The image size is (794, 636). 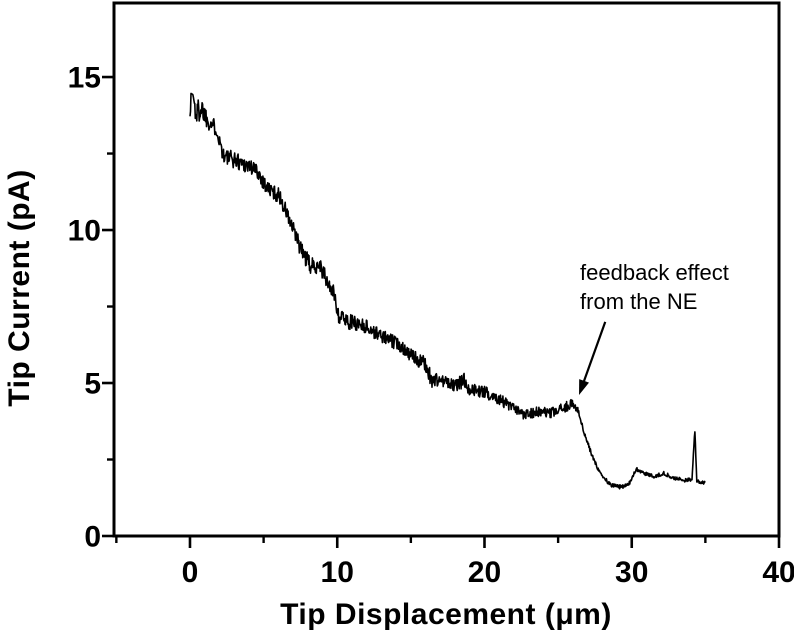 What do you see at coordinates (484, 572) in the screenshot?
I see `x-tick-label: 20` at bounding box center [484, 572].